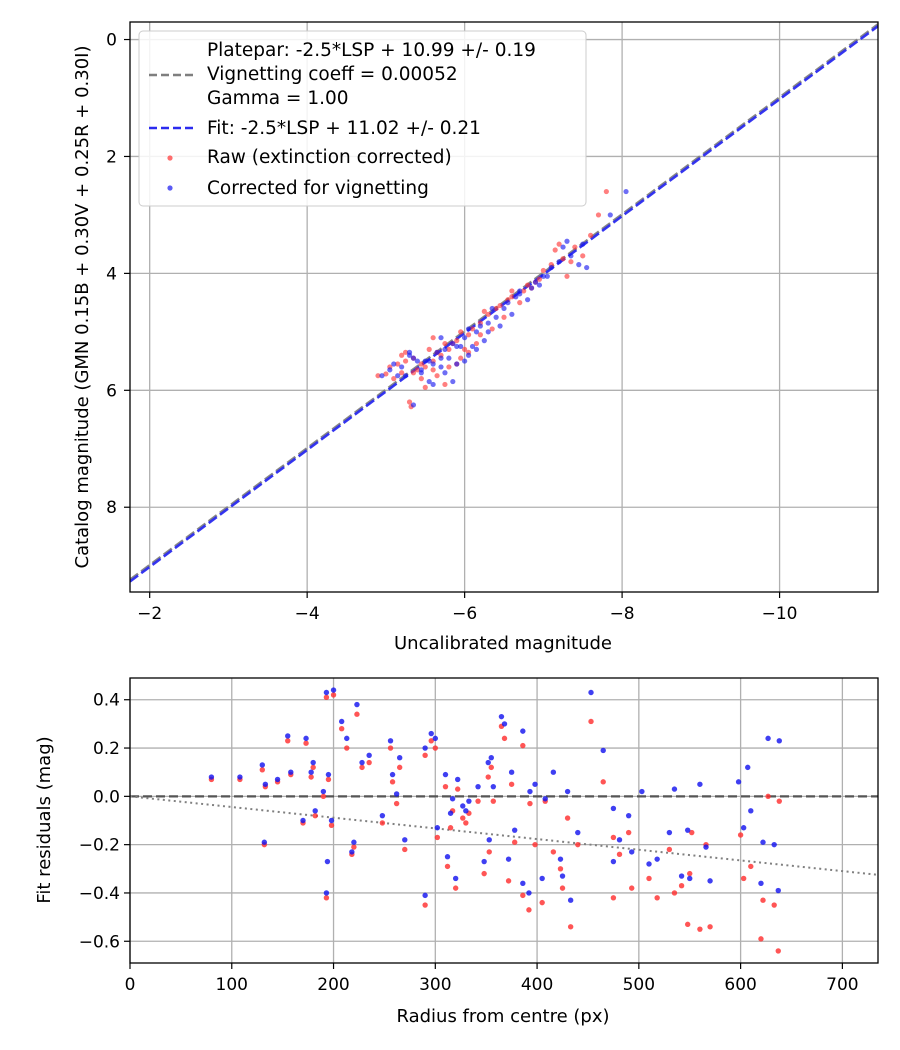 The height and width of the screenshot is (1050, 900). Describe the element at coordinates (464, 614) in the screenshot. I see `top-x-tick-label: −6` at that location.